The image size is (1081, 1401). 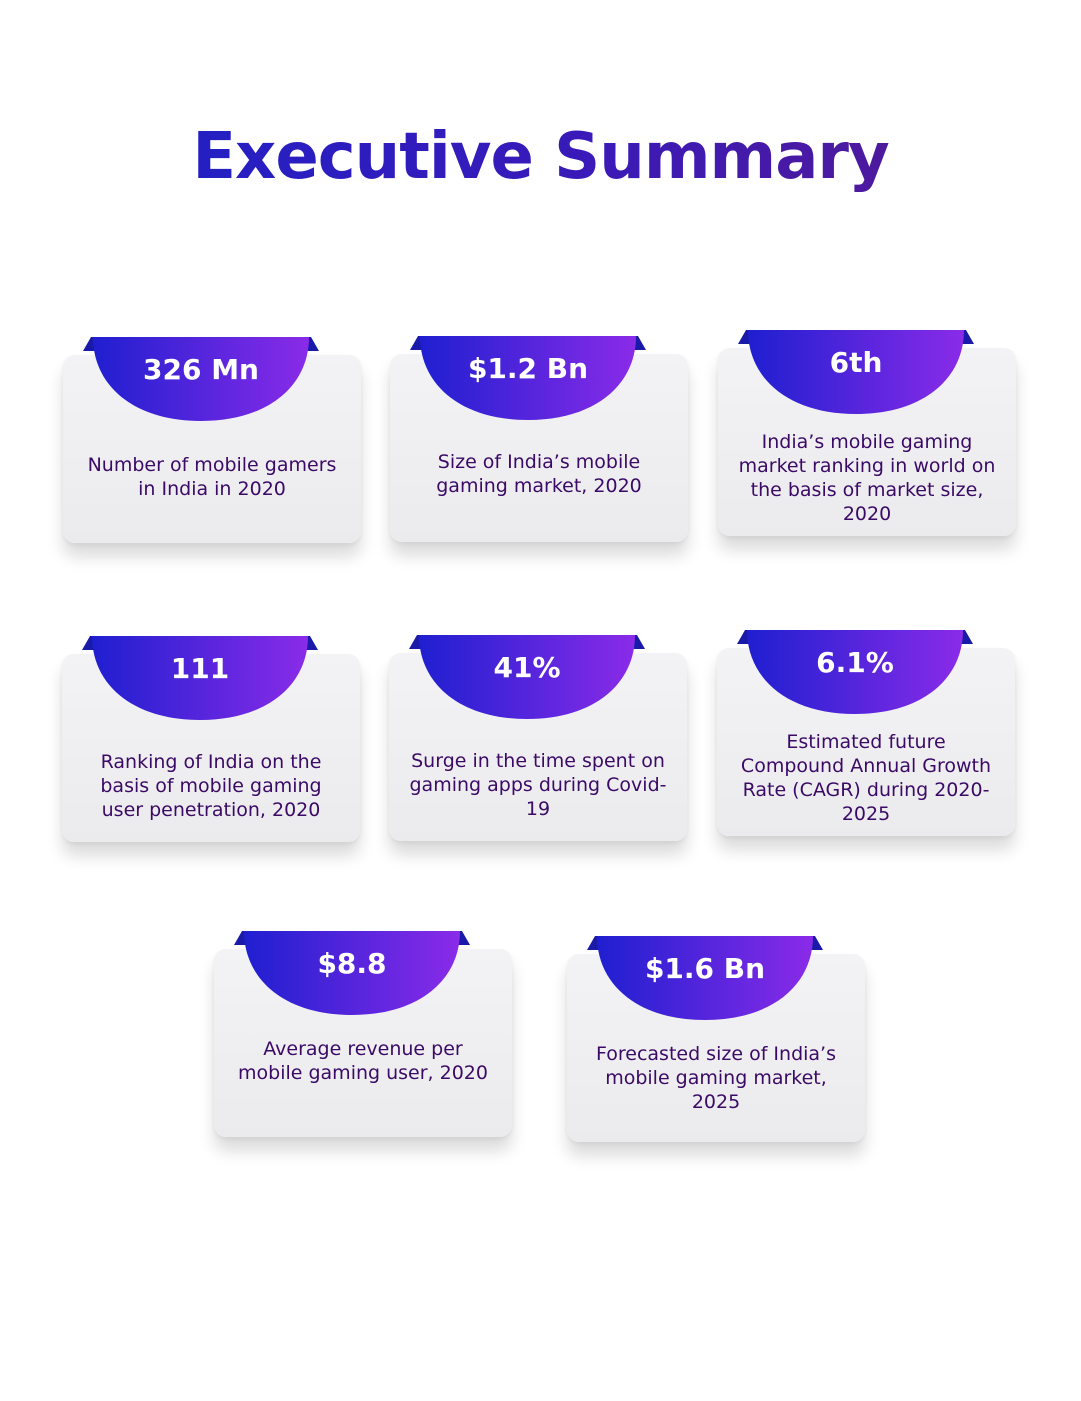 I want to click on stat-value: 6th, so click(x=856, y=362).